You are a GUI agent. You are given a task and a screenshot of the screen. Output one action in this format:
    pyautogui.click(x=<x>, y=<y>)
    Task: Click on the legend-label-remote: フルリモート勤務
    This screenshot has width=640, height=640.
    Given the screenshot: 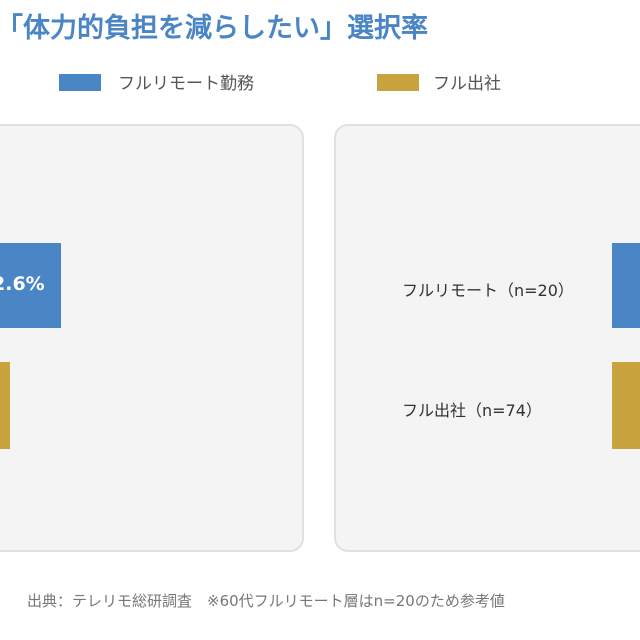 What is the action you would take?
    pyautogui.click(x=186, y=84)
    